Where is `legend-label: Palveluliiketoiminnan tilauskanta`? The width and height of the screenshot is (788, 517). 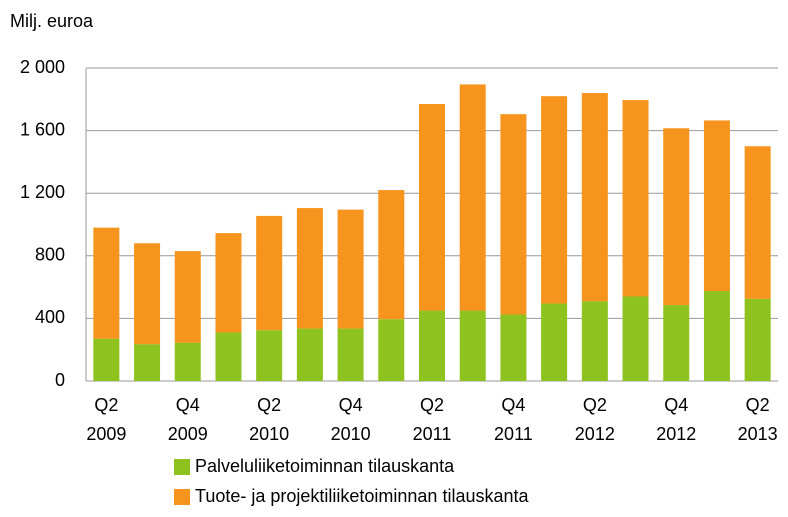
legend-label: Palveluliiketoiminnan tilauskanta is located at coordinates (325, 466).